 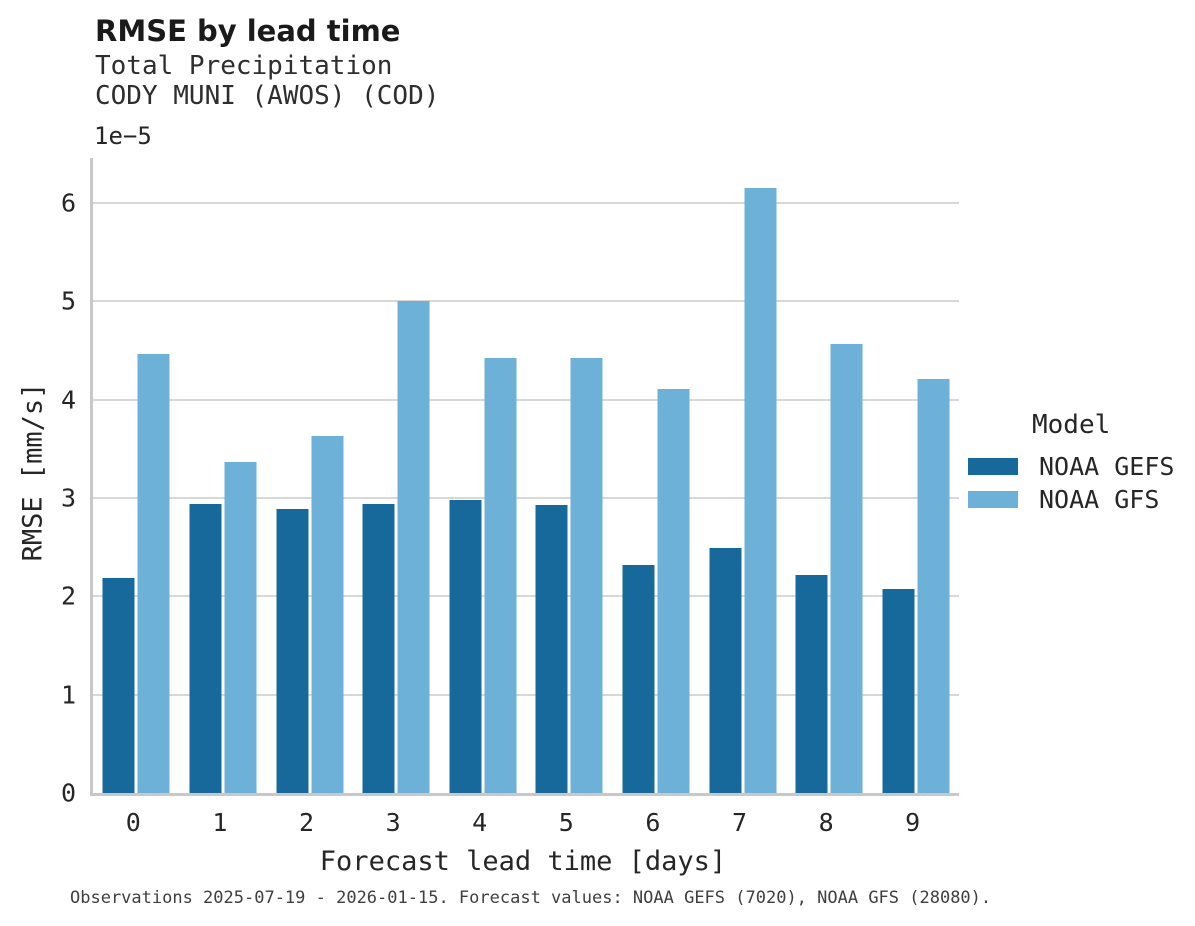 What do you see at coordinates (523, 861) in the screenshot?
I see `x-axis-label: Forecast lead time [days]` at bounding box center [523, 861].